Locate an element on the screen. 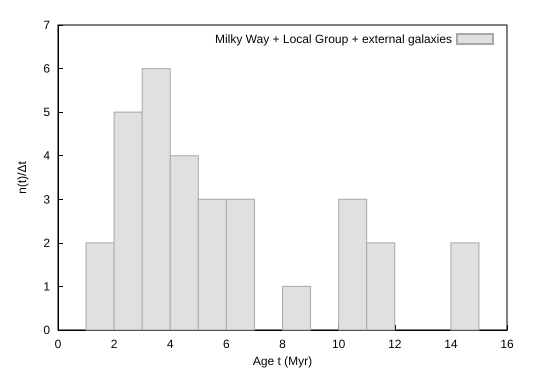 This screenshot has width=545, height=382. x-tick-label: 8 is located at coordinates (282, 344).